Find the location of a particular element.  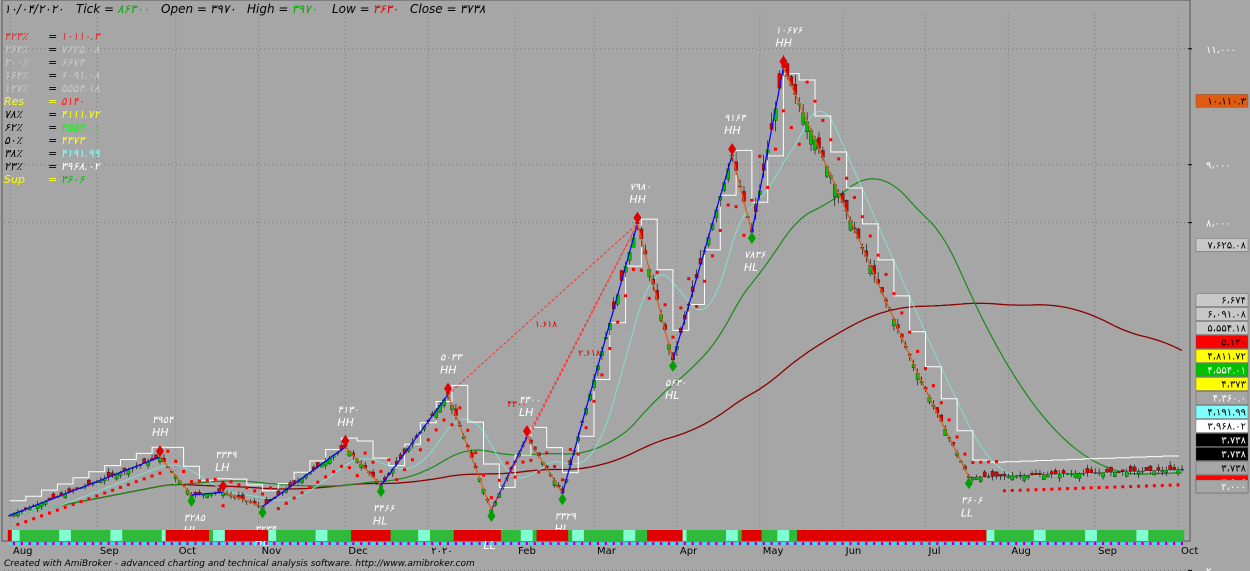

fib-level-row: ۵۰٪ = ۴۳۷۳ is located at coordinates (44, 140).